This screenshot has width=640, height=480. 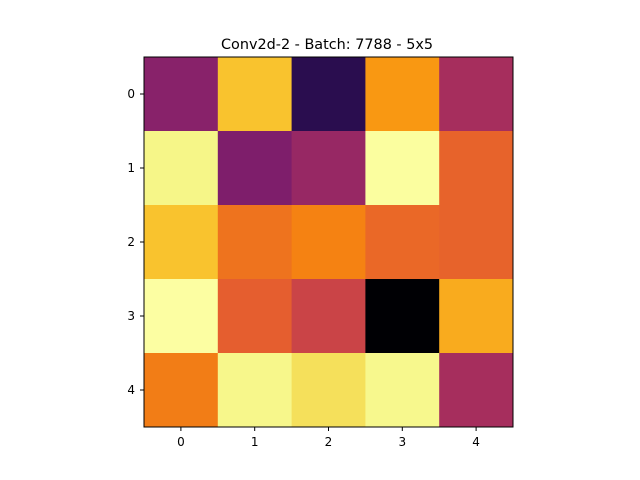 I want to click on heatmap-cell-r4-c1, so click(x=255, y=390).